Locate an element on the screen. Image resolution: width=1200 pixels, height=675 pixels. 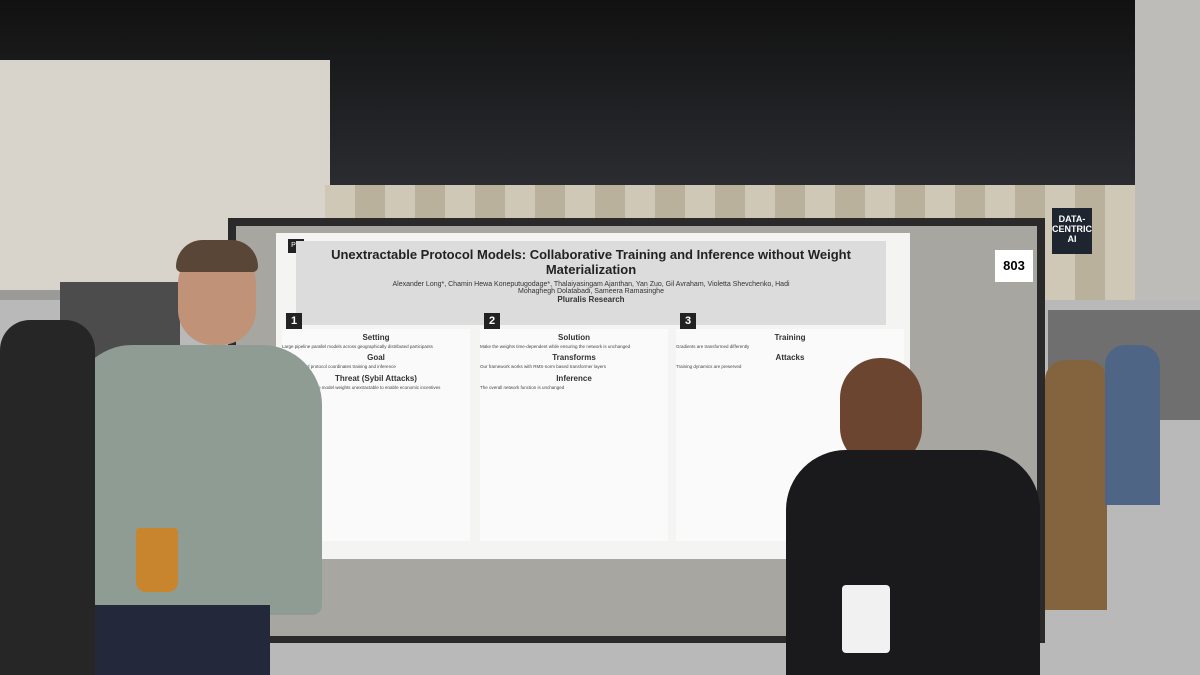
section-heading: Attacks is located at coordinates (790, 358).